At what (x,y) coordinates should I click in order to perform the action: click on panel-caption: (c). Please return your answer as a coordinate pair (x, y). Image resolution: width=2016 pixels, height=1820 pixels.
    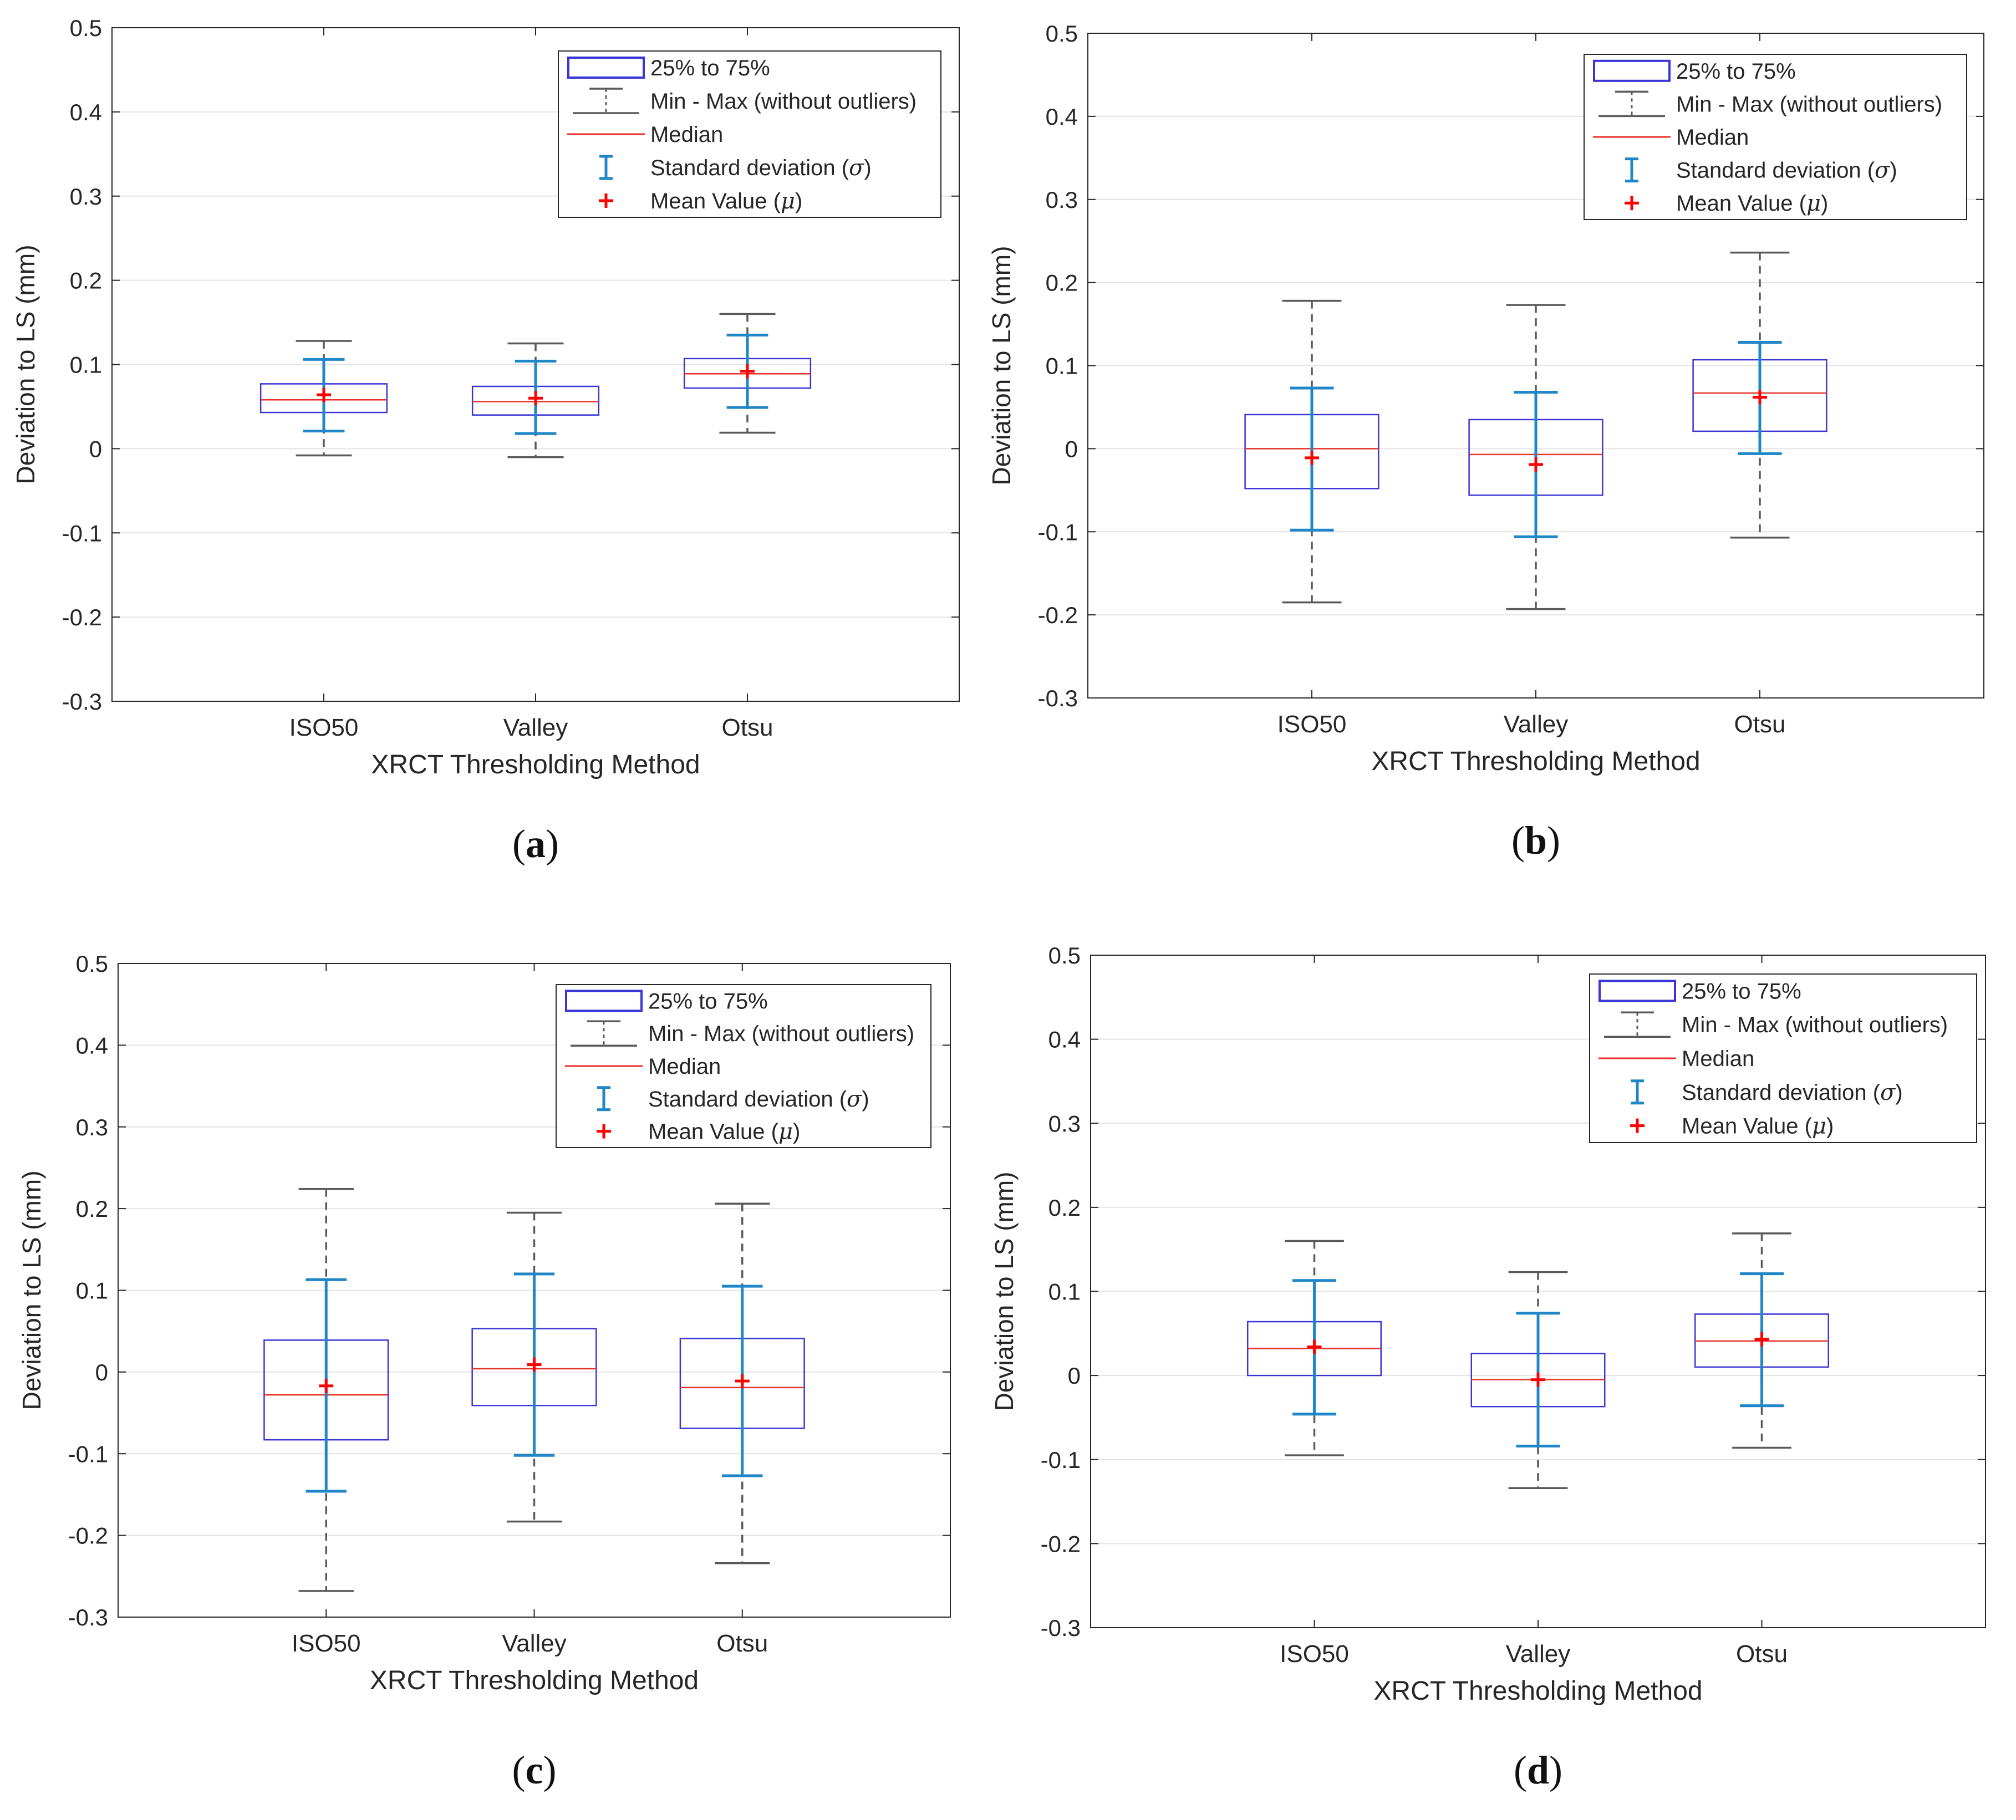
    Looking at the image, I should click on (534, 1770).